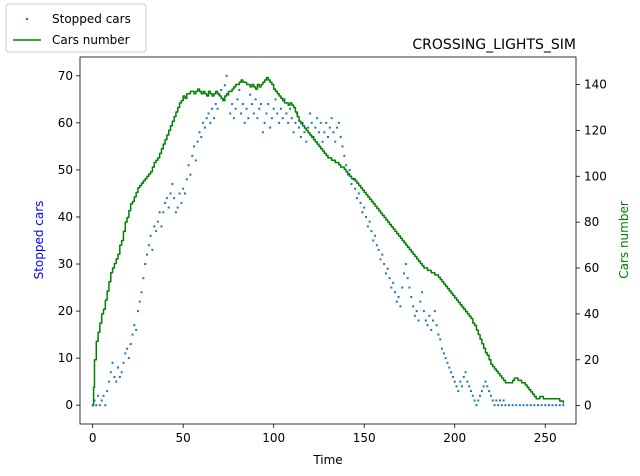  I want to click on legend-marker-stopped-cars, so click(27, 19).